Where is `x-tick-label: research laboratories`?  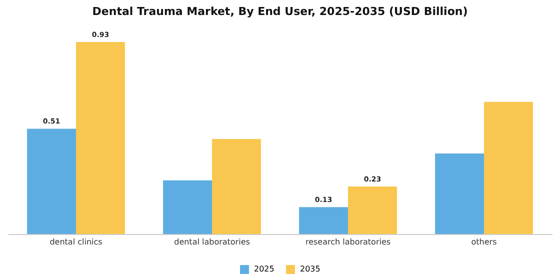
x-tick-label: research laboratories is located at coordinates (348, 242).